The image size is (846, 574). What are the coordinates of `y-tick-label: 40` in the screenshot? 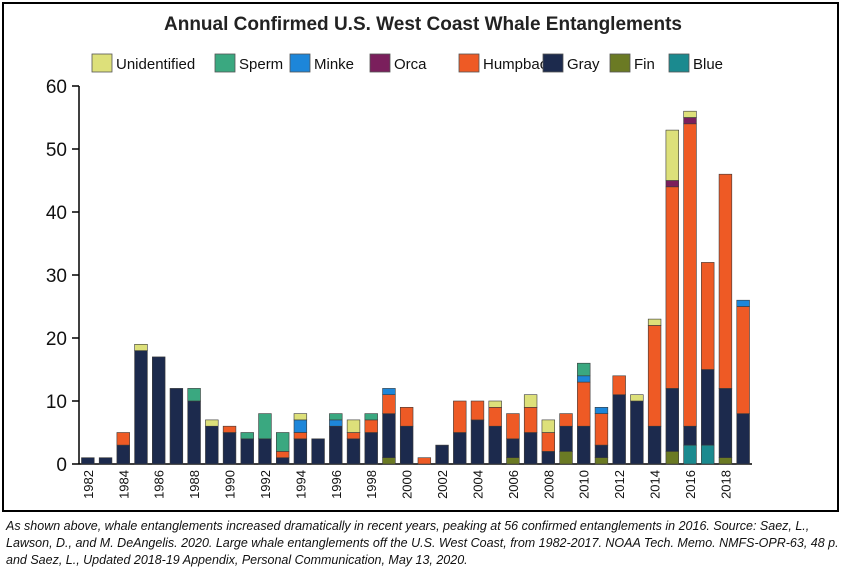 It's located at (56, 213).